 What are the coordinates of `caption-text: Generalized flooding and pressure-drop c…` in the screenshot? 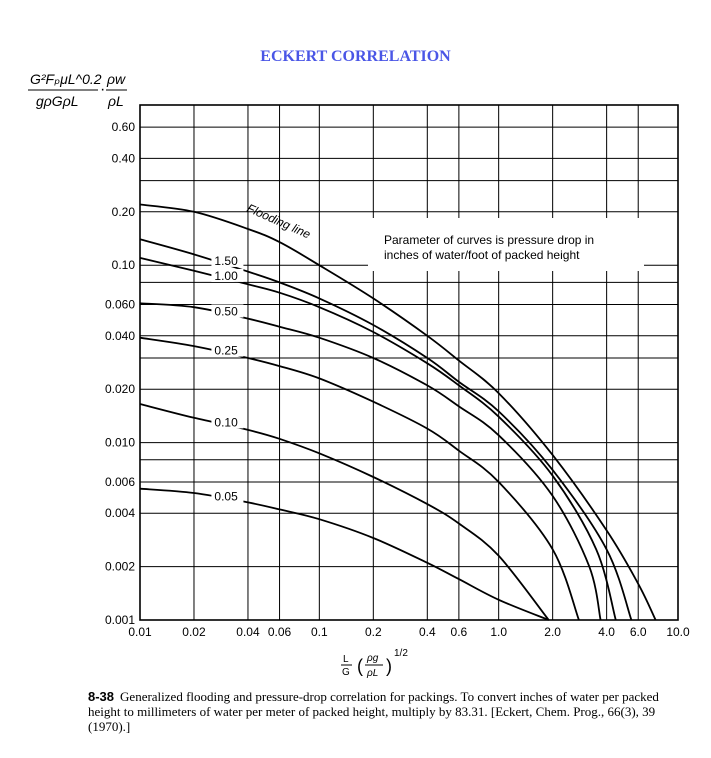 It's located at (373, 711).